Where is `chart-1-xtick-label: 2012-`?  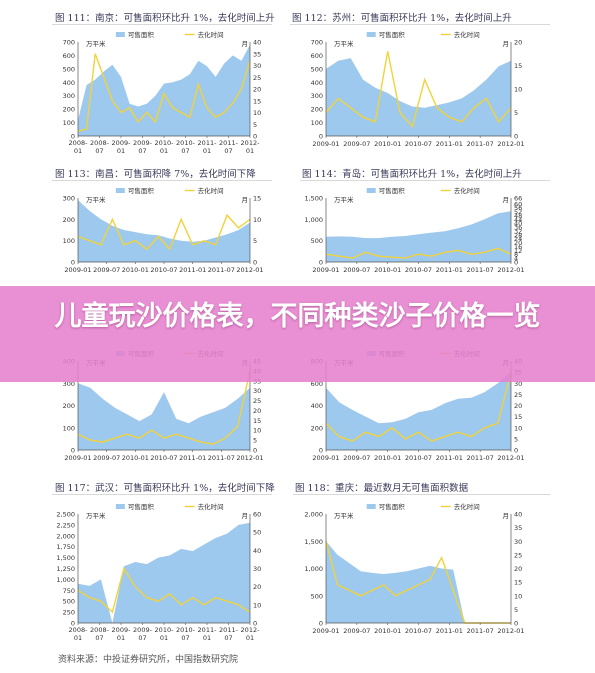 chart-1-xtick-label: 2012- is located at coordinates (251, 143).